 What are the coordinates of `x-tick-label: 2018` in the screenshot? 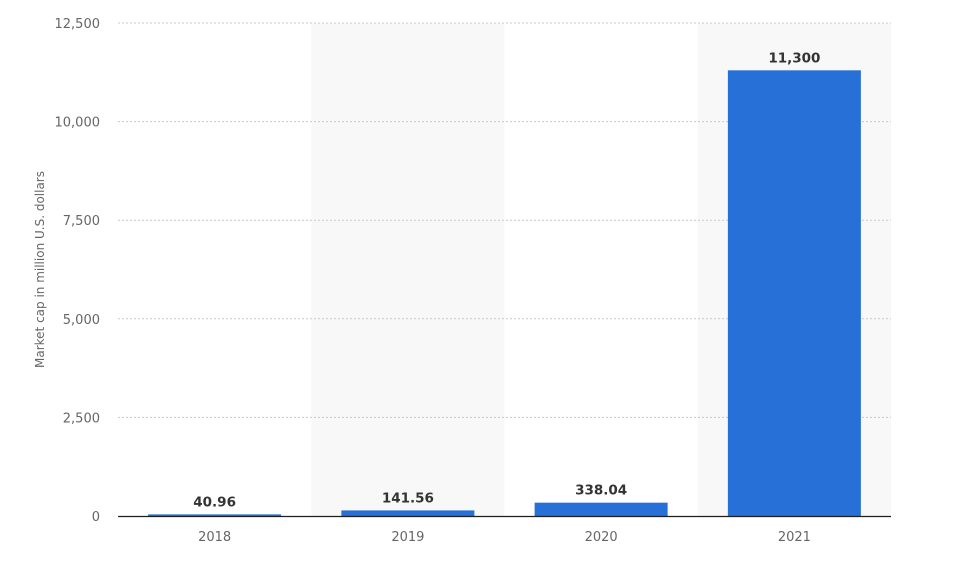 It's located at (214, 537).